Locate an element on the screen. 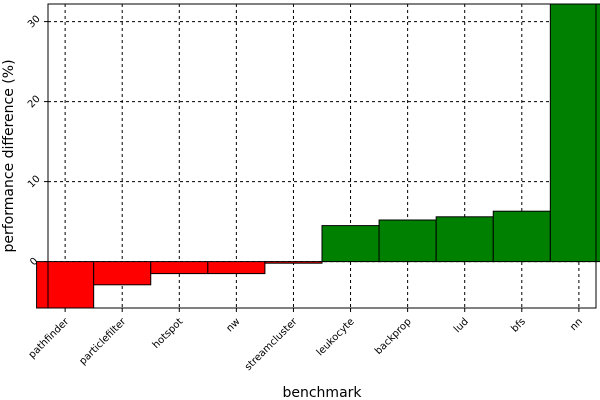  bar-streamcluster is located at coordinates (293, 262).